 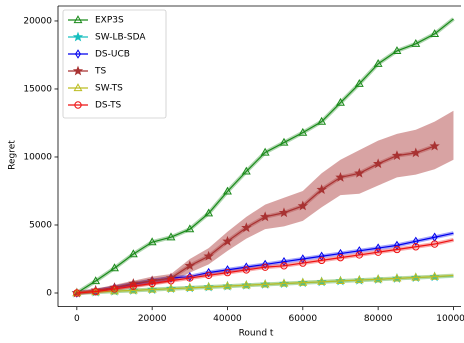 I want to click on legend-label: EXP3S, so click(x=109, y=21).